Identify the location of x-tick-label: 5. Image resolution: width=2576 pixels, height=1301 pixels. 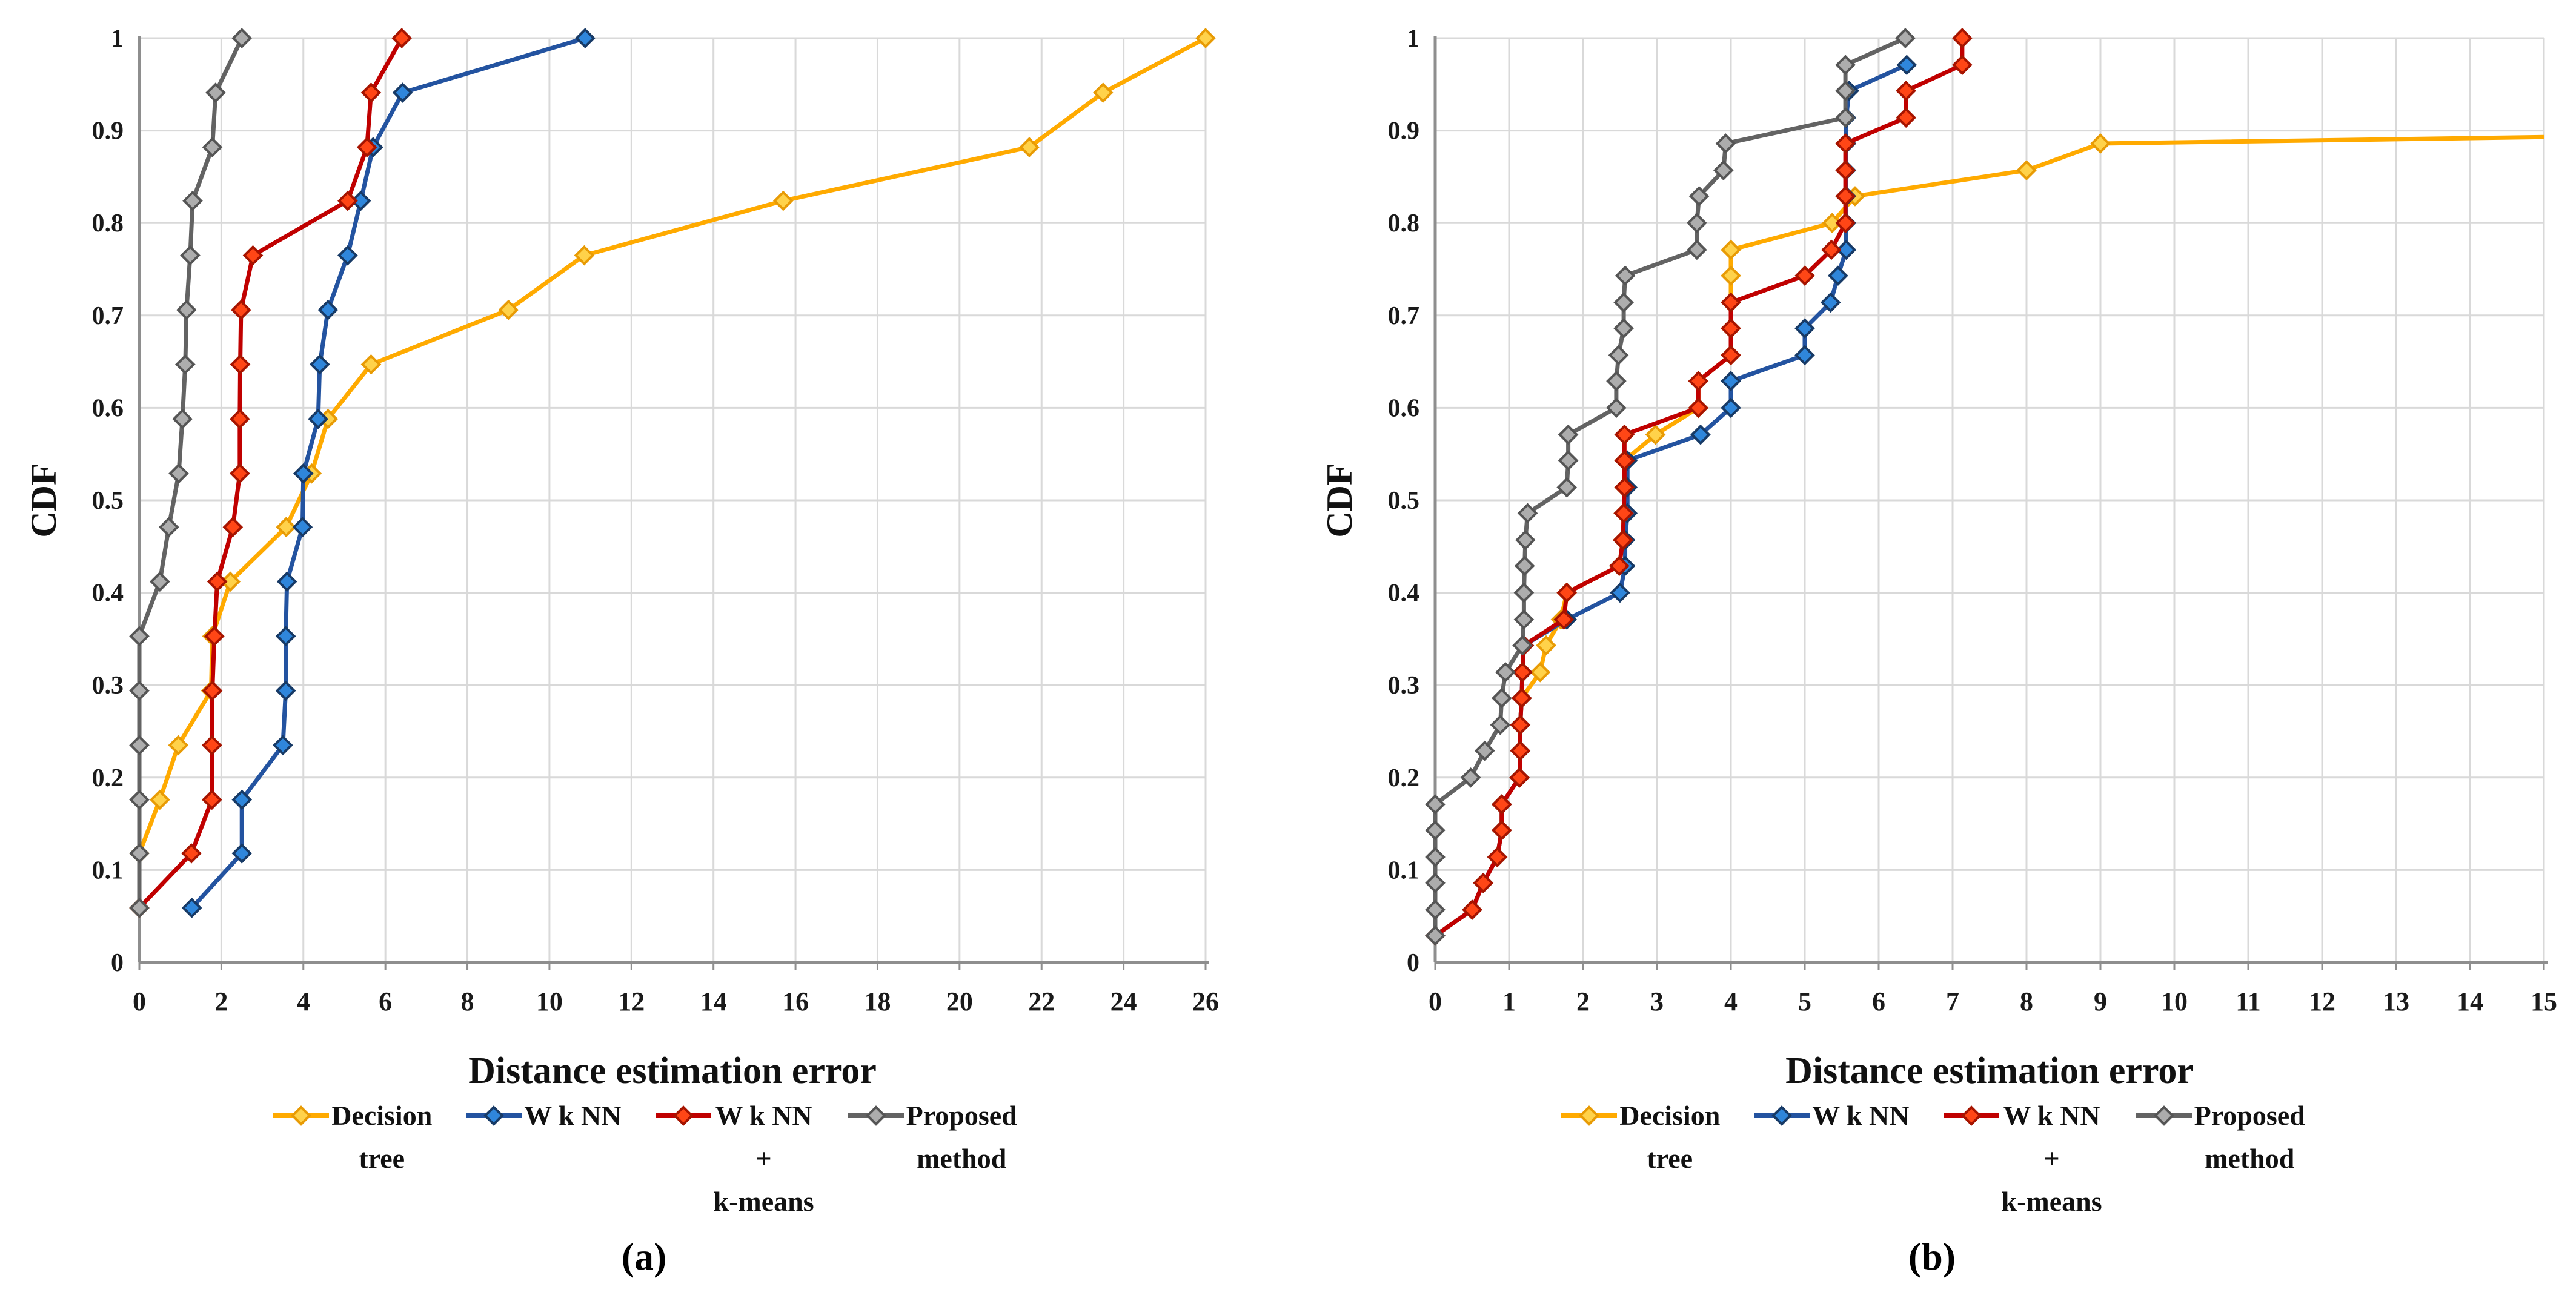
(1804, 1001).